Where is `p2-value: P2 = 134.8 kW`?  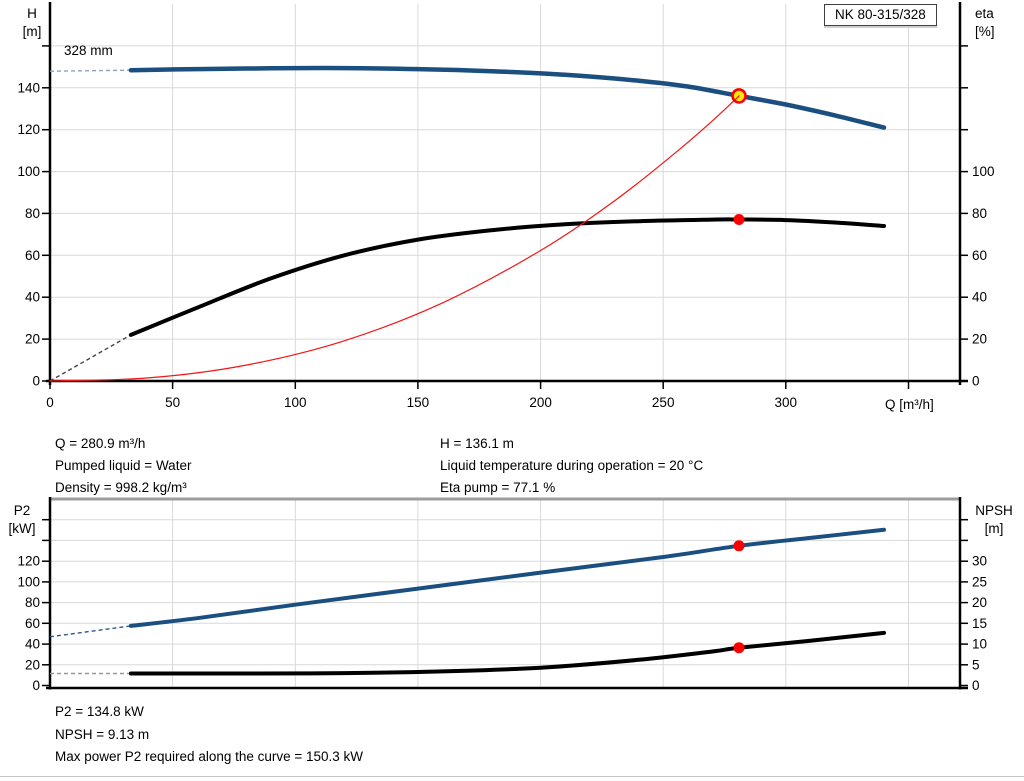 p2-value: P2 = 134.8 kW is located at coordinates (99, 711).